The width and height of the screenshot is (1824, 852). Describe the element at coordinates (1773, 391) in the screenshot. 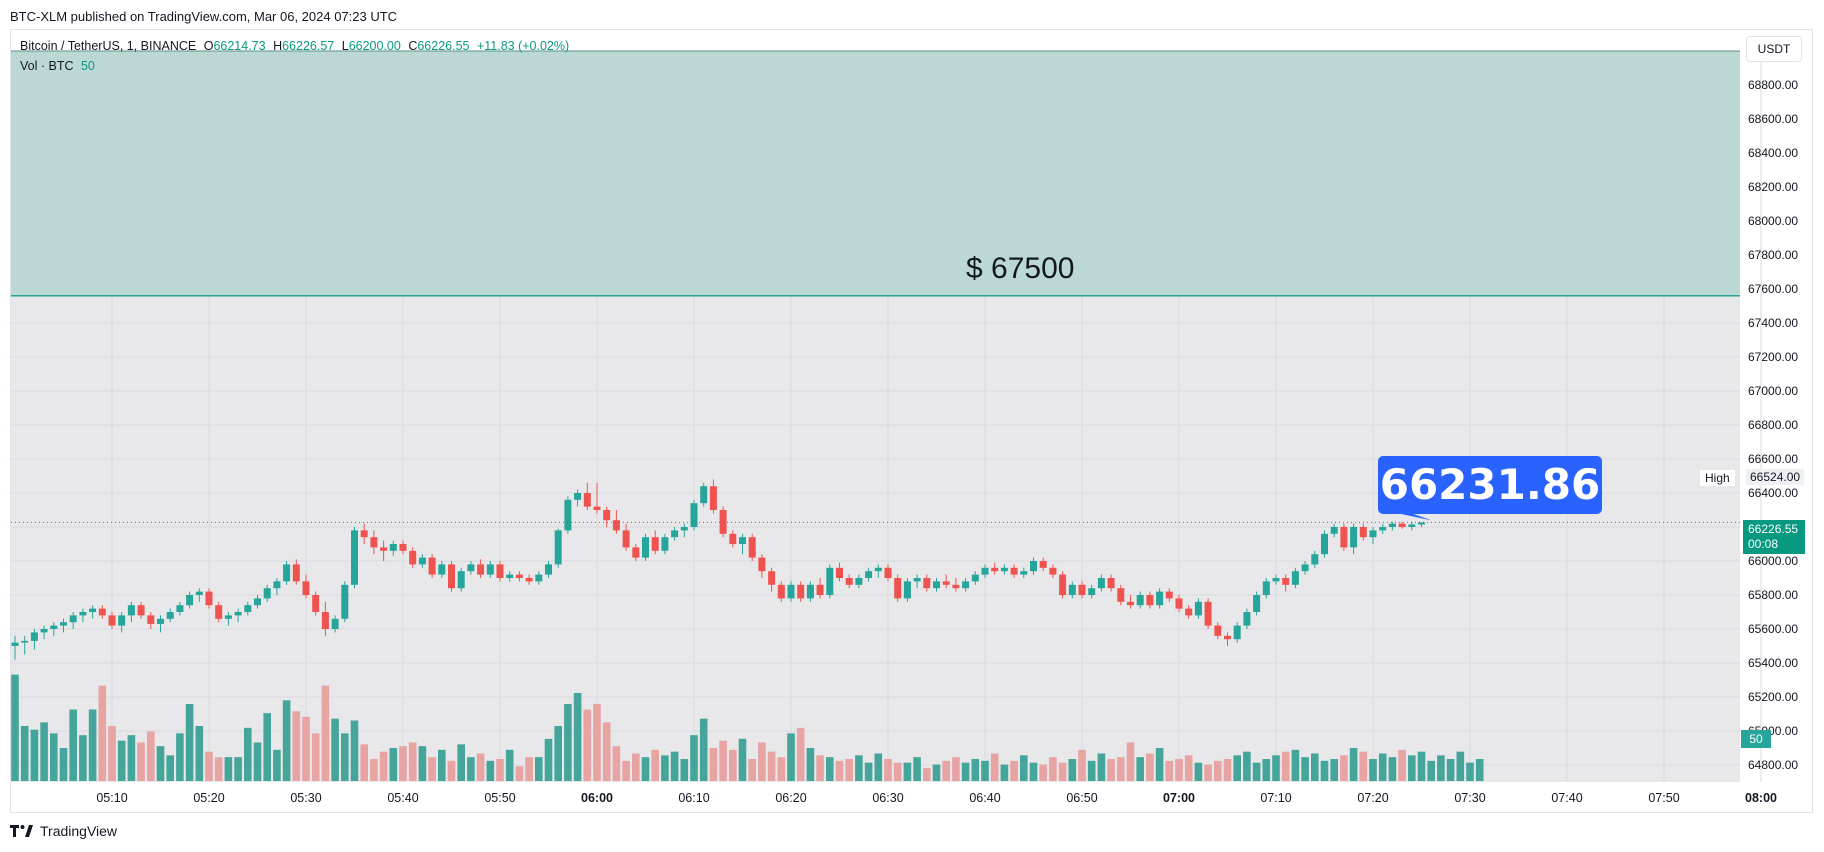

I see `y-tick-label: 67000.00` at that location.